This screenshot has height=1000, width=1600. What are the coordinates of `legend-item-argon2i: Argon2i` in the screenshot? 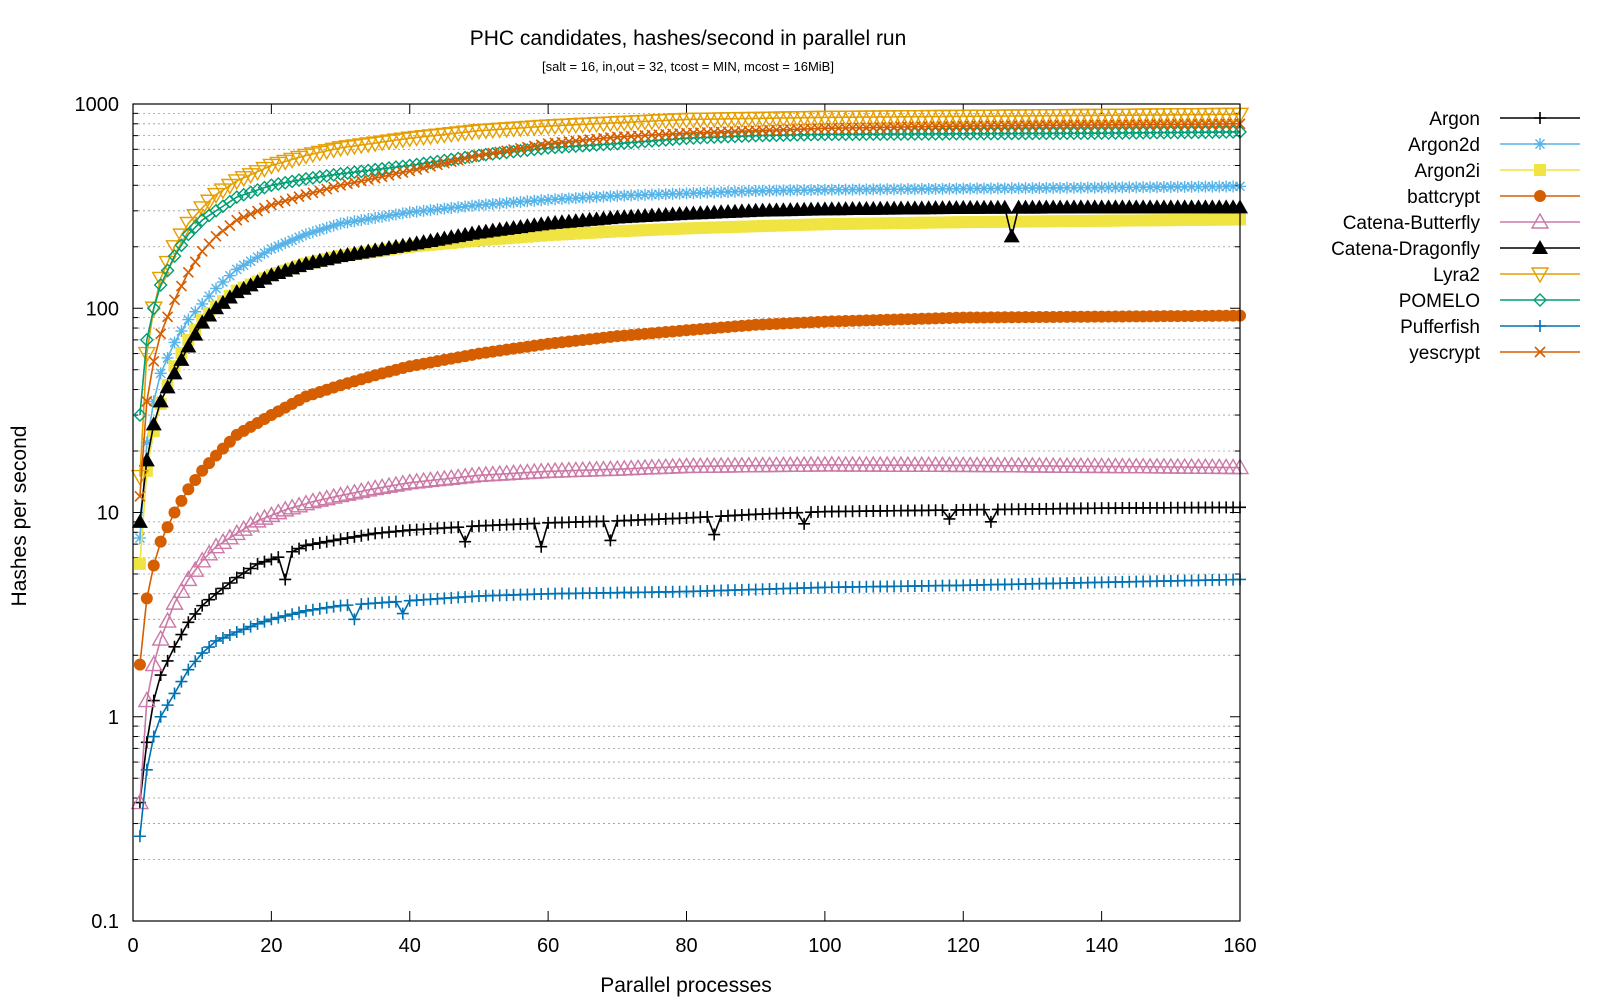 It's located at (1497, 171).